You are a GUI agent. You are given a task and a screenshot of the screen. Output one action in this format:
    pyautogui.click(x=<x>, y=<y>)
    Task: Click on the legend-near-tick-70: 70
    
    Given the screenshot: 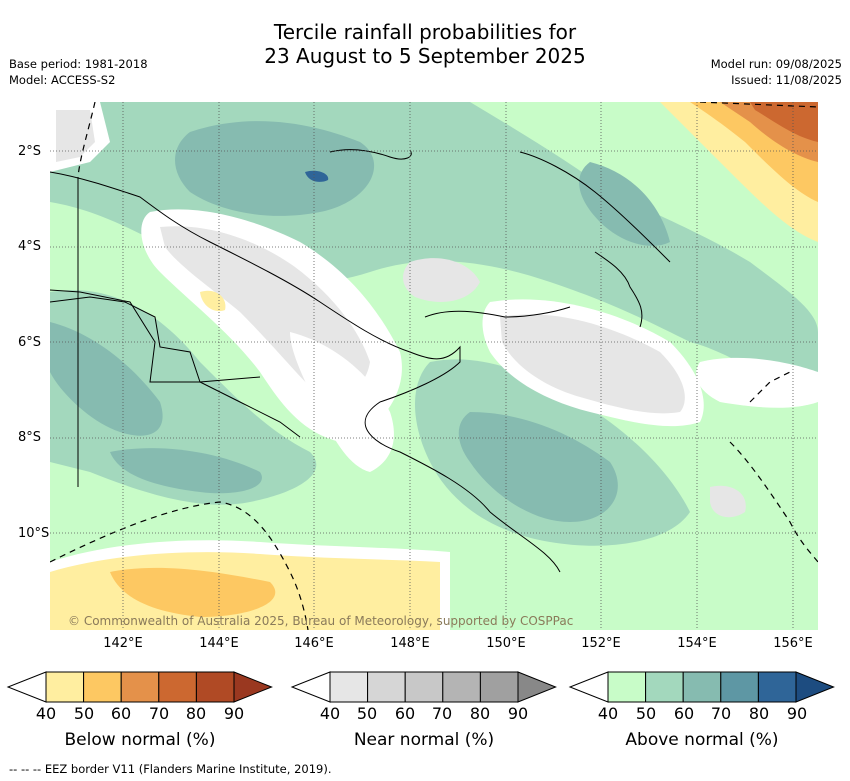 What is the action you would take?
    pyautogui.click(x=442, y=713)
    